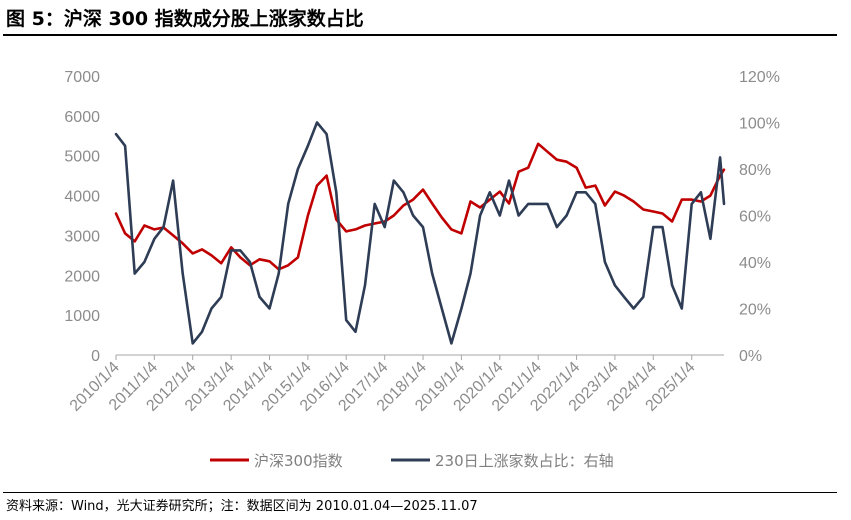 This screenshot has height=520, width=851. I want to click on right-tick-label: 60%, so click(755, 217).